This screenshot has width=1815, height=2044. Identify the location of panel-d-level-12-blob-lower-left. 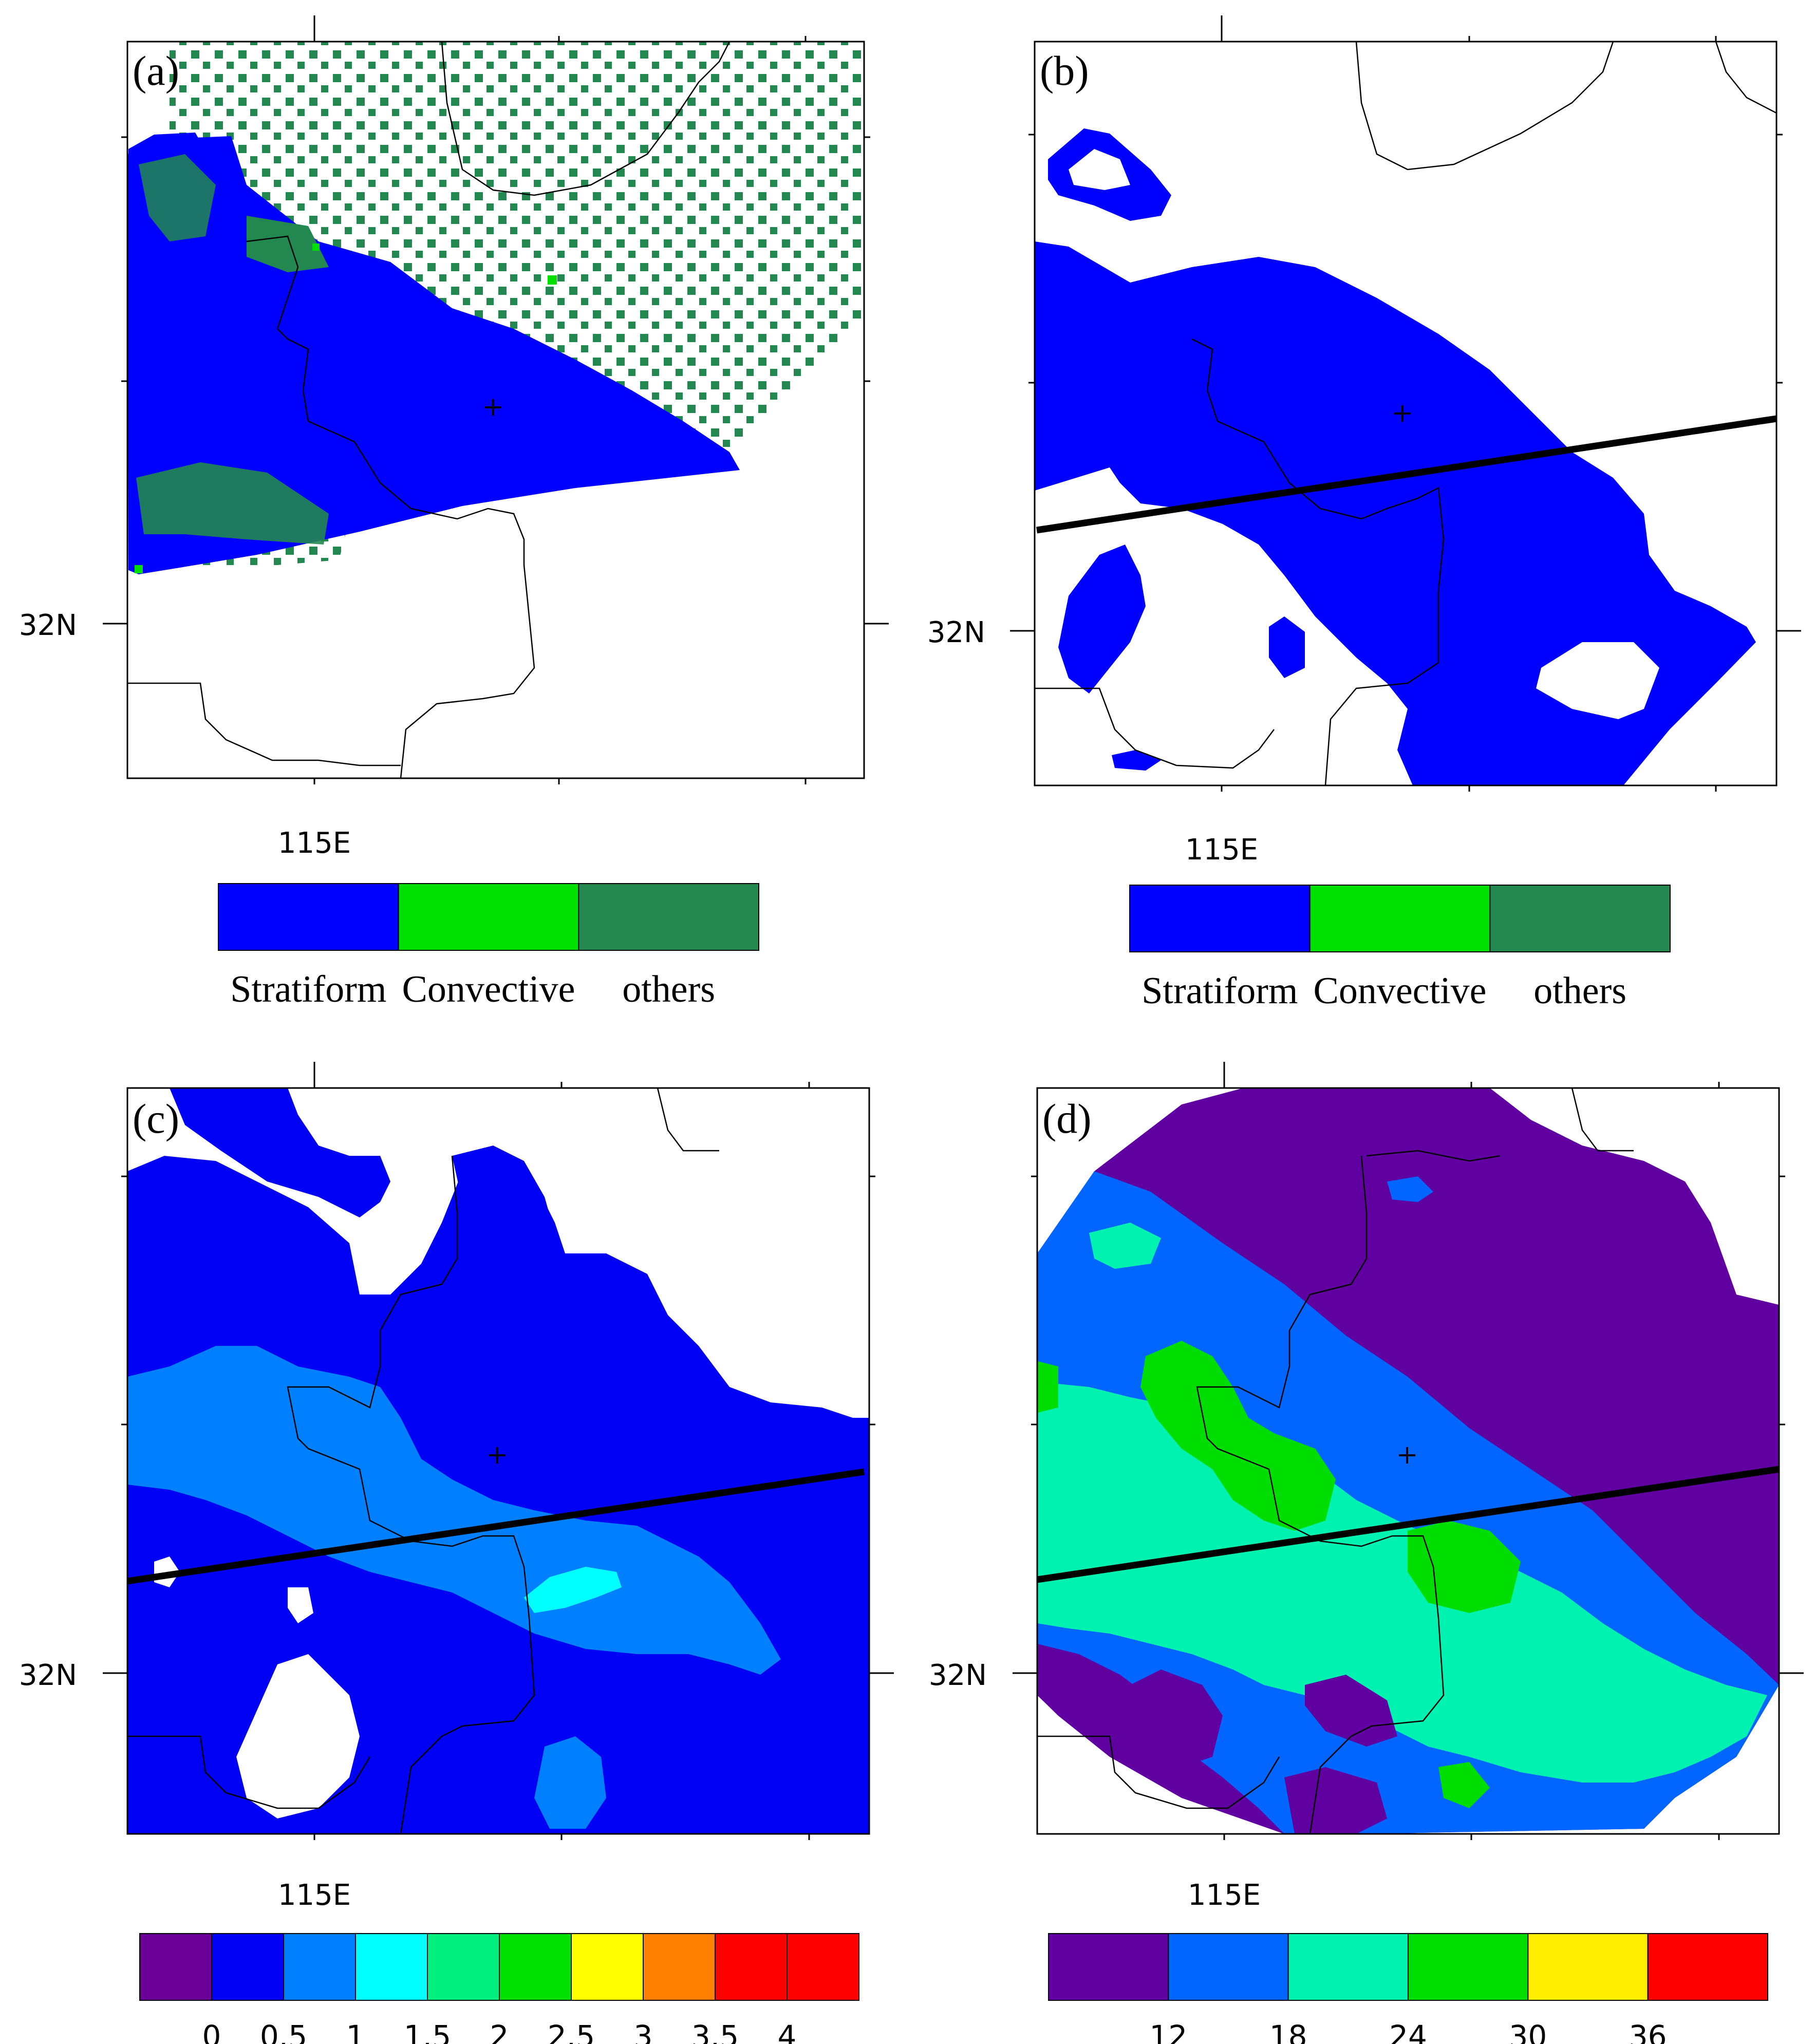
(1176, 1718).